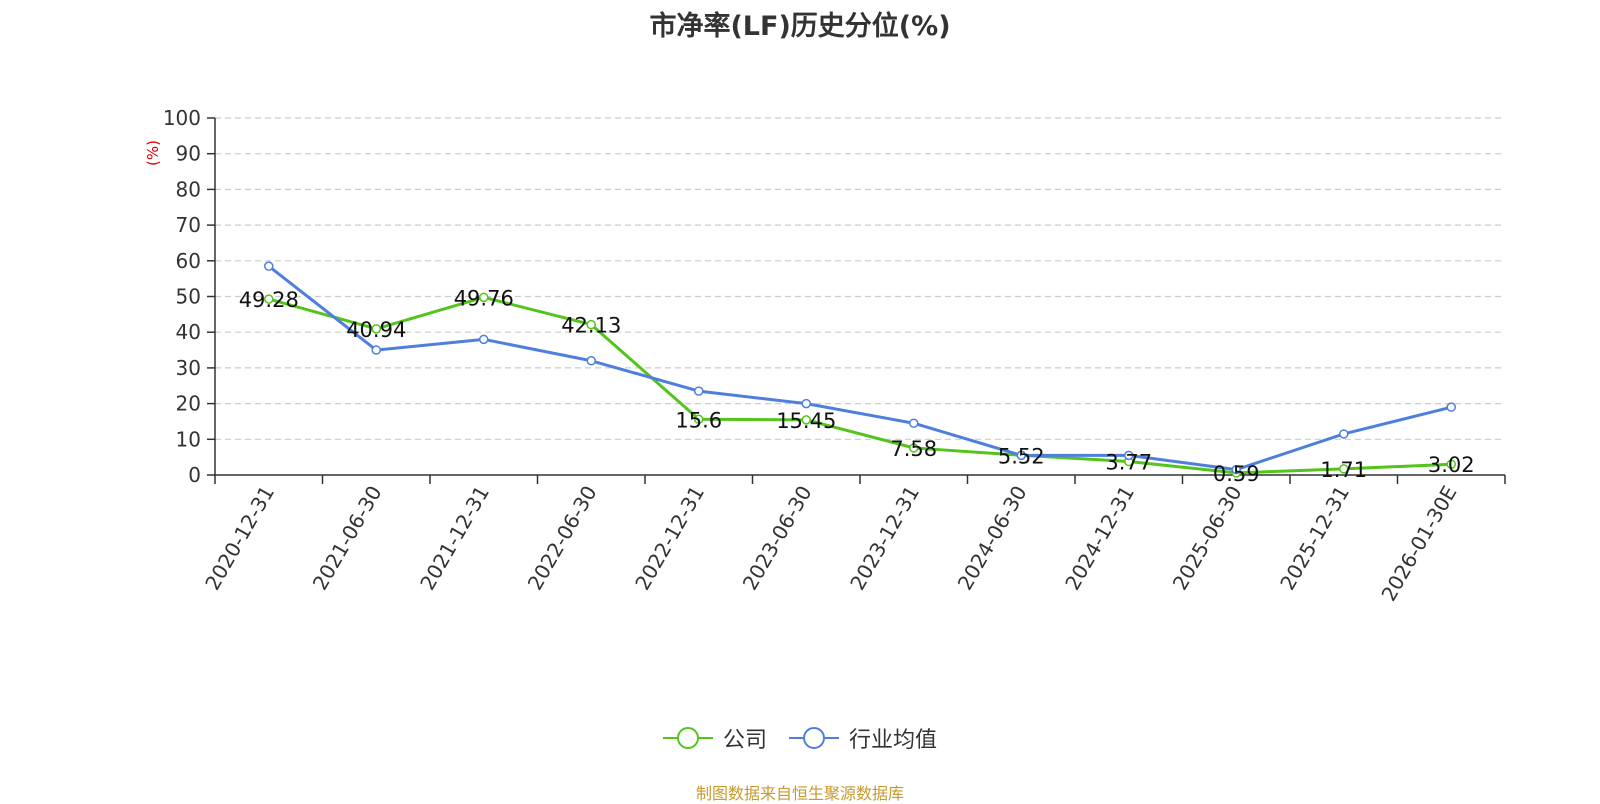  Describe the element at coordinates (188, 368) in the screenshot. I see `y-tick-label: 30` at that location.